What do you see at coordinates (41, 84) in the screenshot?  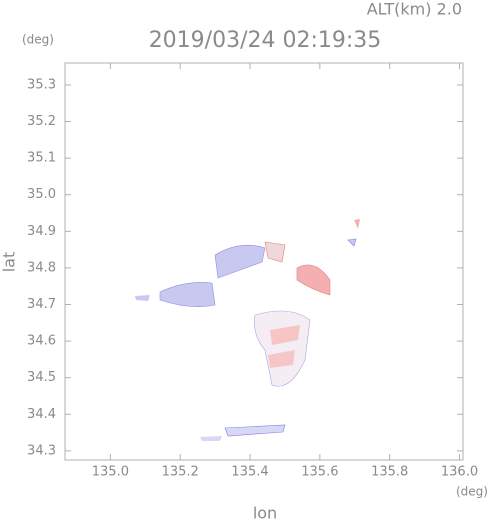 I see `y-tick-label: 35.3` at bounding box center [41, 84].